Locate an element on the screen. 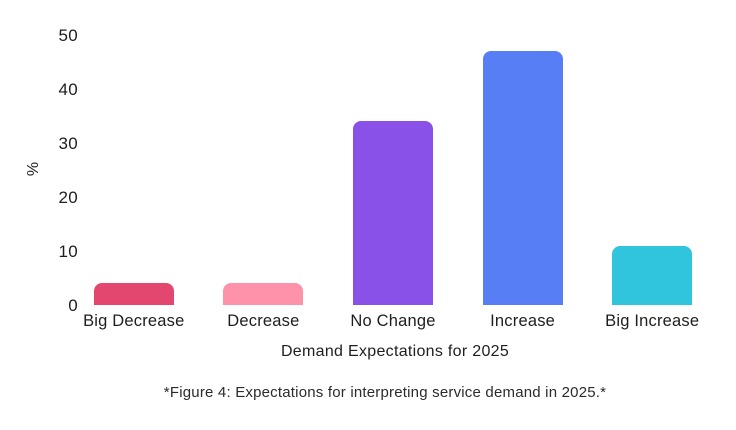 Image resolution: width=736 pixels, height=430 pixels. x-category-label: No Change is located at coordinates (393, 321).